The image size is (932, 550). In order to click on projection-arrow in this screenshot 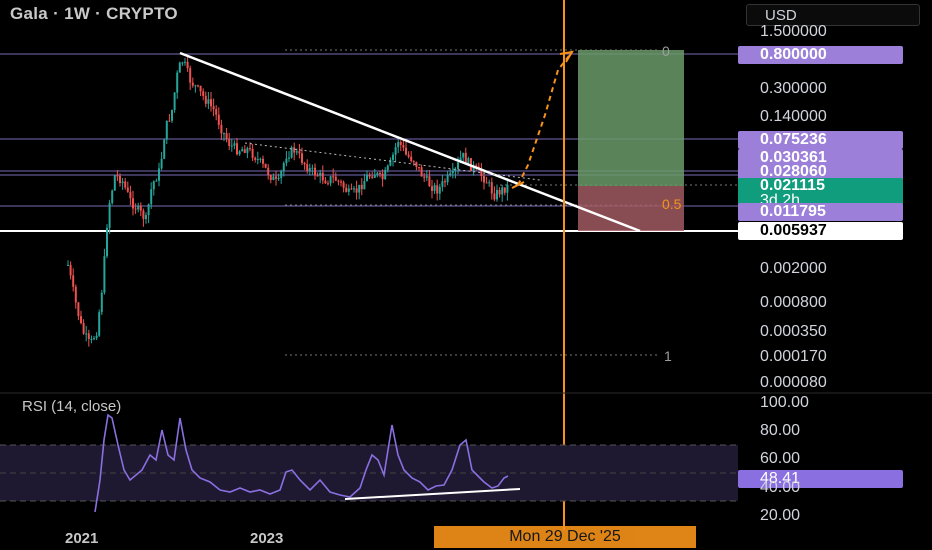, I will do `click(545, 118)`.